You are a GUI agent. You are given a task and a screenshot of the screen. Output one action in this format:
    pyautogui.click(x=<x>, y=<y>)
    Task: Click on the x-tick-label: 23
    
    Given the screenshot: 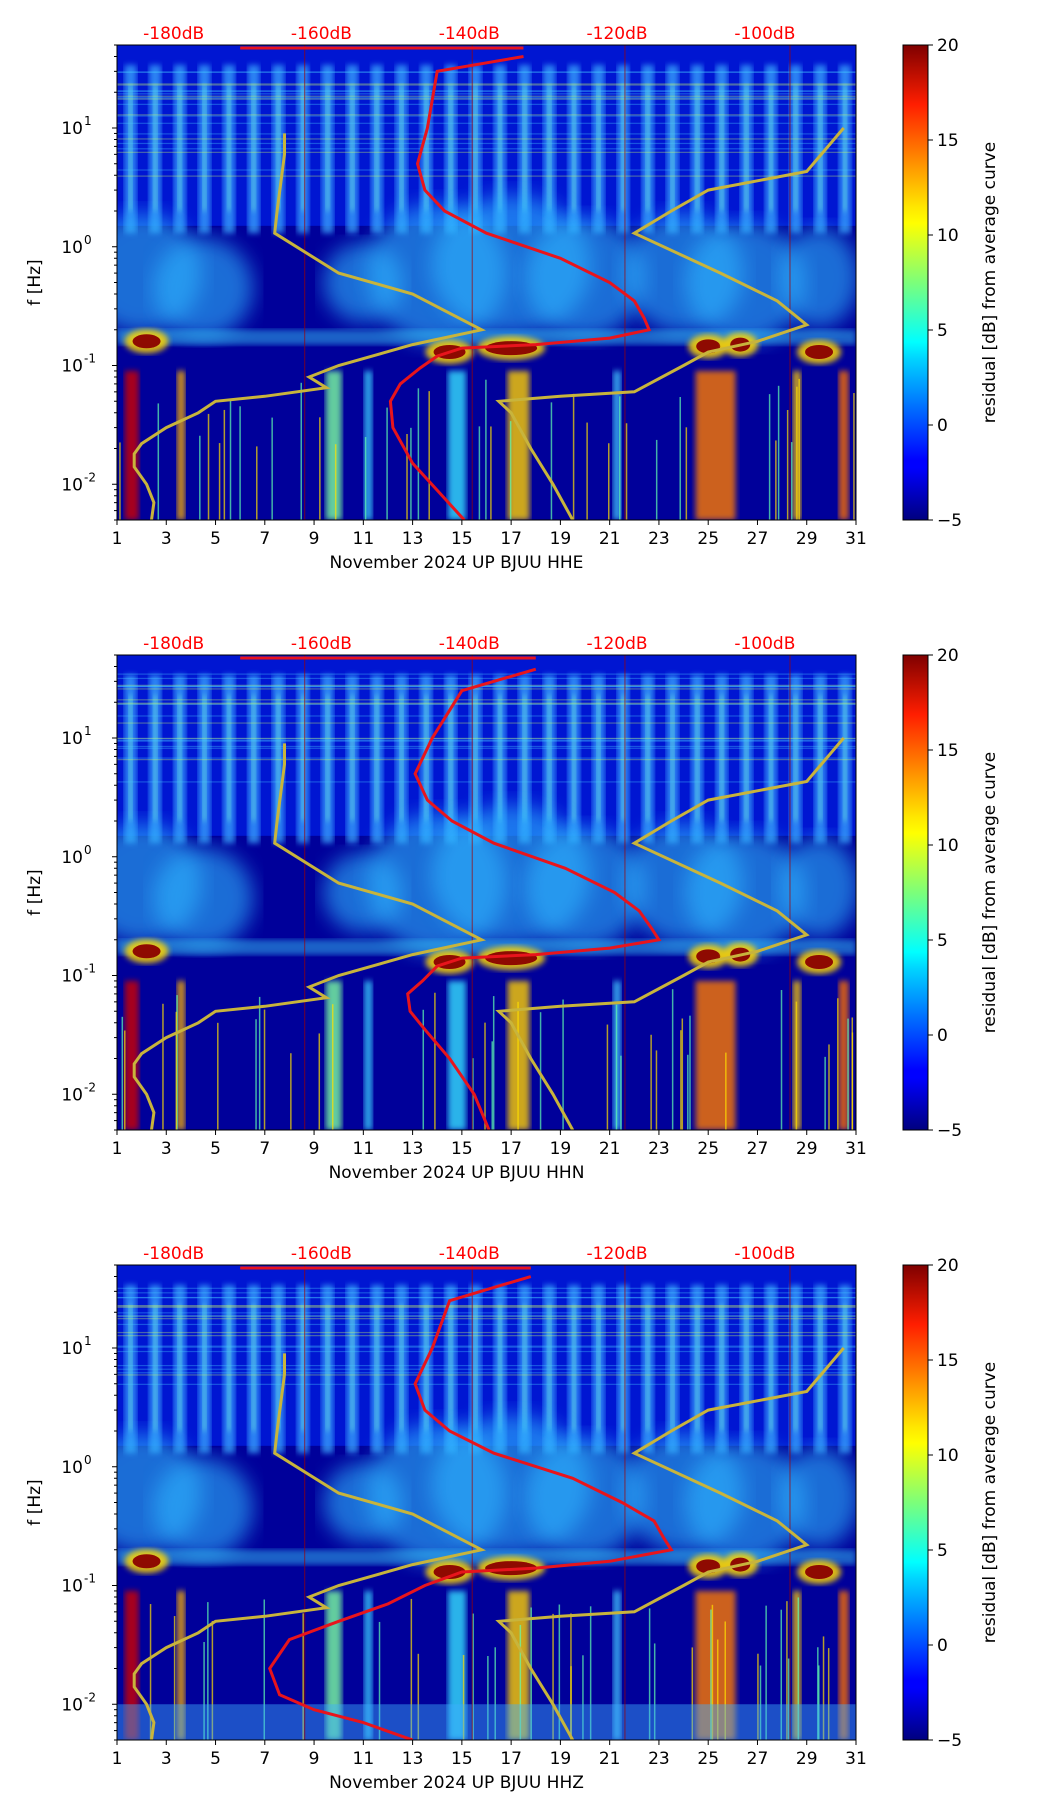 What is the action you would take?
    pyautogui.click(x=659, y=1149)
    